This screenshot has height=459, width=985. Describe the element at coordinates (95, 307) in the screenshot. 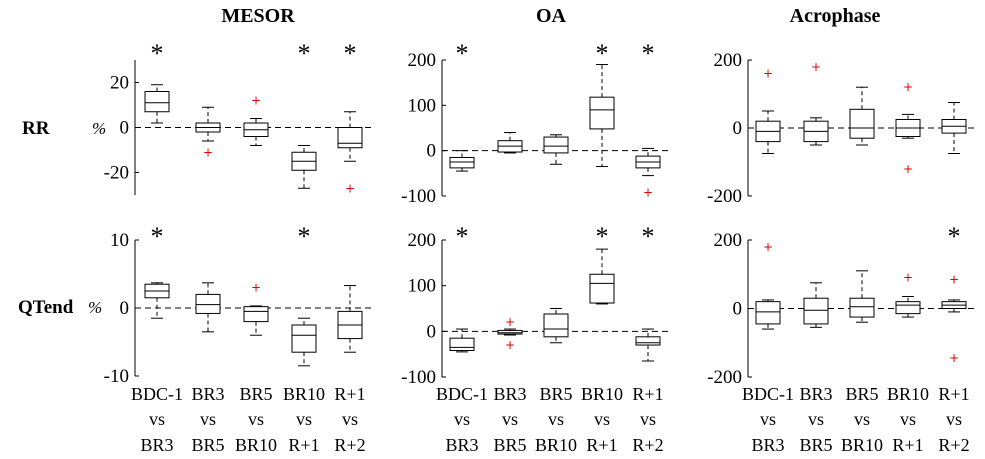

I see `unit-label-qtend: %` at that location.